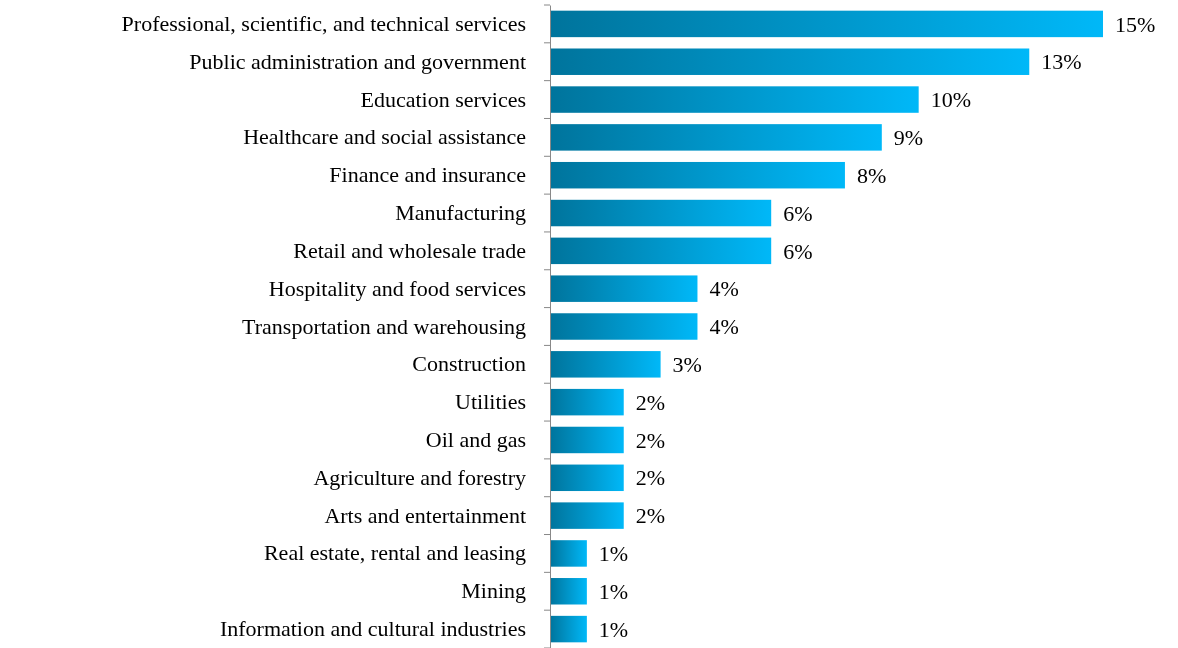 The height and width of the screenshot is (648, 1178). What do you see at coordinates (493, 591) in the screenshot?
I see `y-tick-label: Mining` at bounding box center [493, 591].